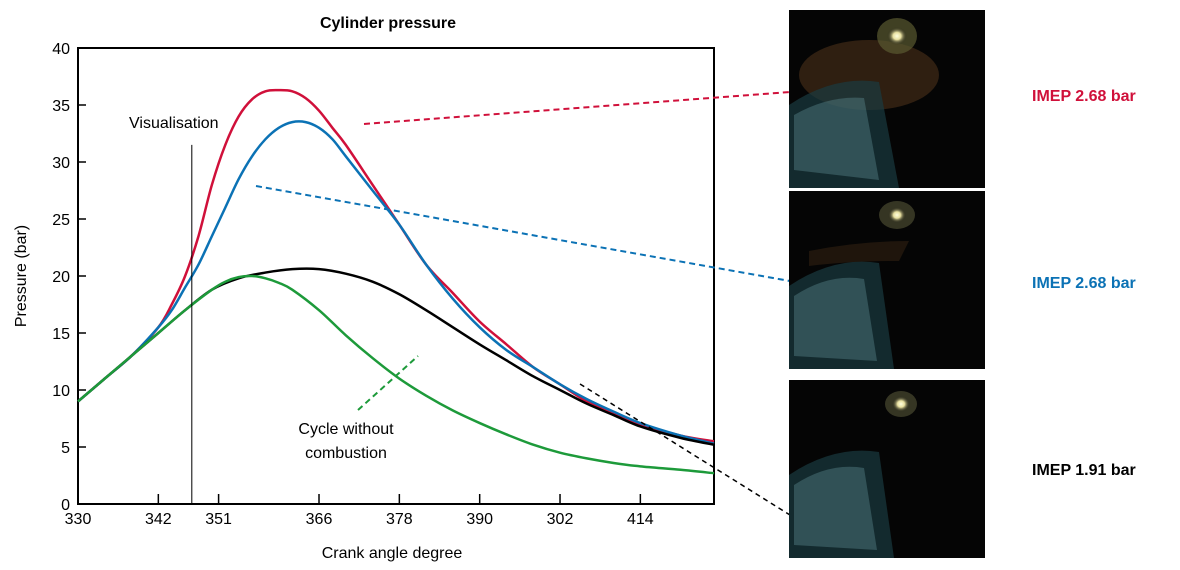  Describe the element at coordinates (174, 123) in the screenshot. I see `visualisation-label: Visualisation` at that location.